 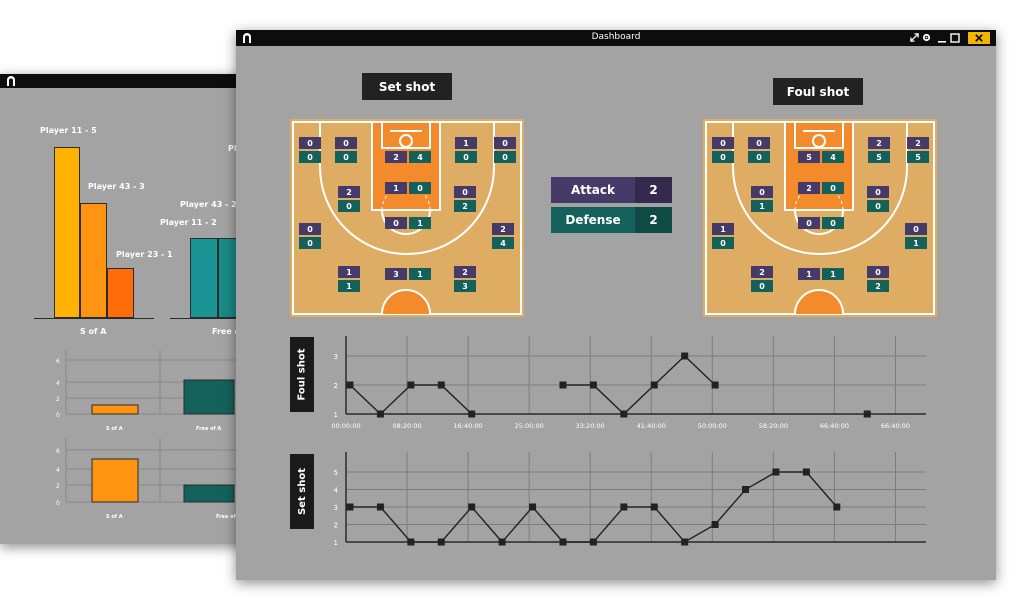 What do you see at coordinates (58, 470) in the screenshot?
I see `bottom-tick-4: 4` at bounding box center [58, 470].